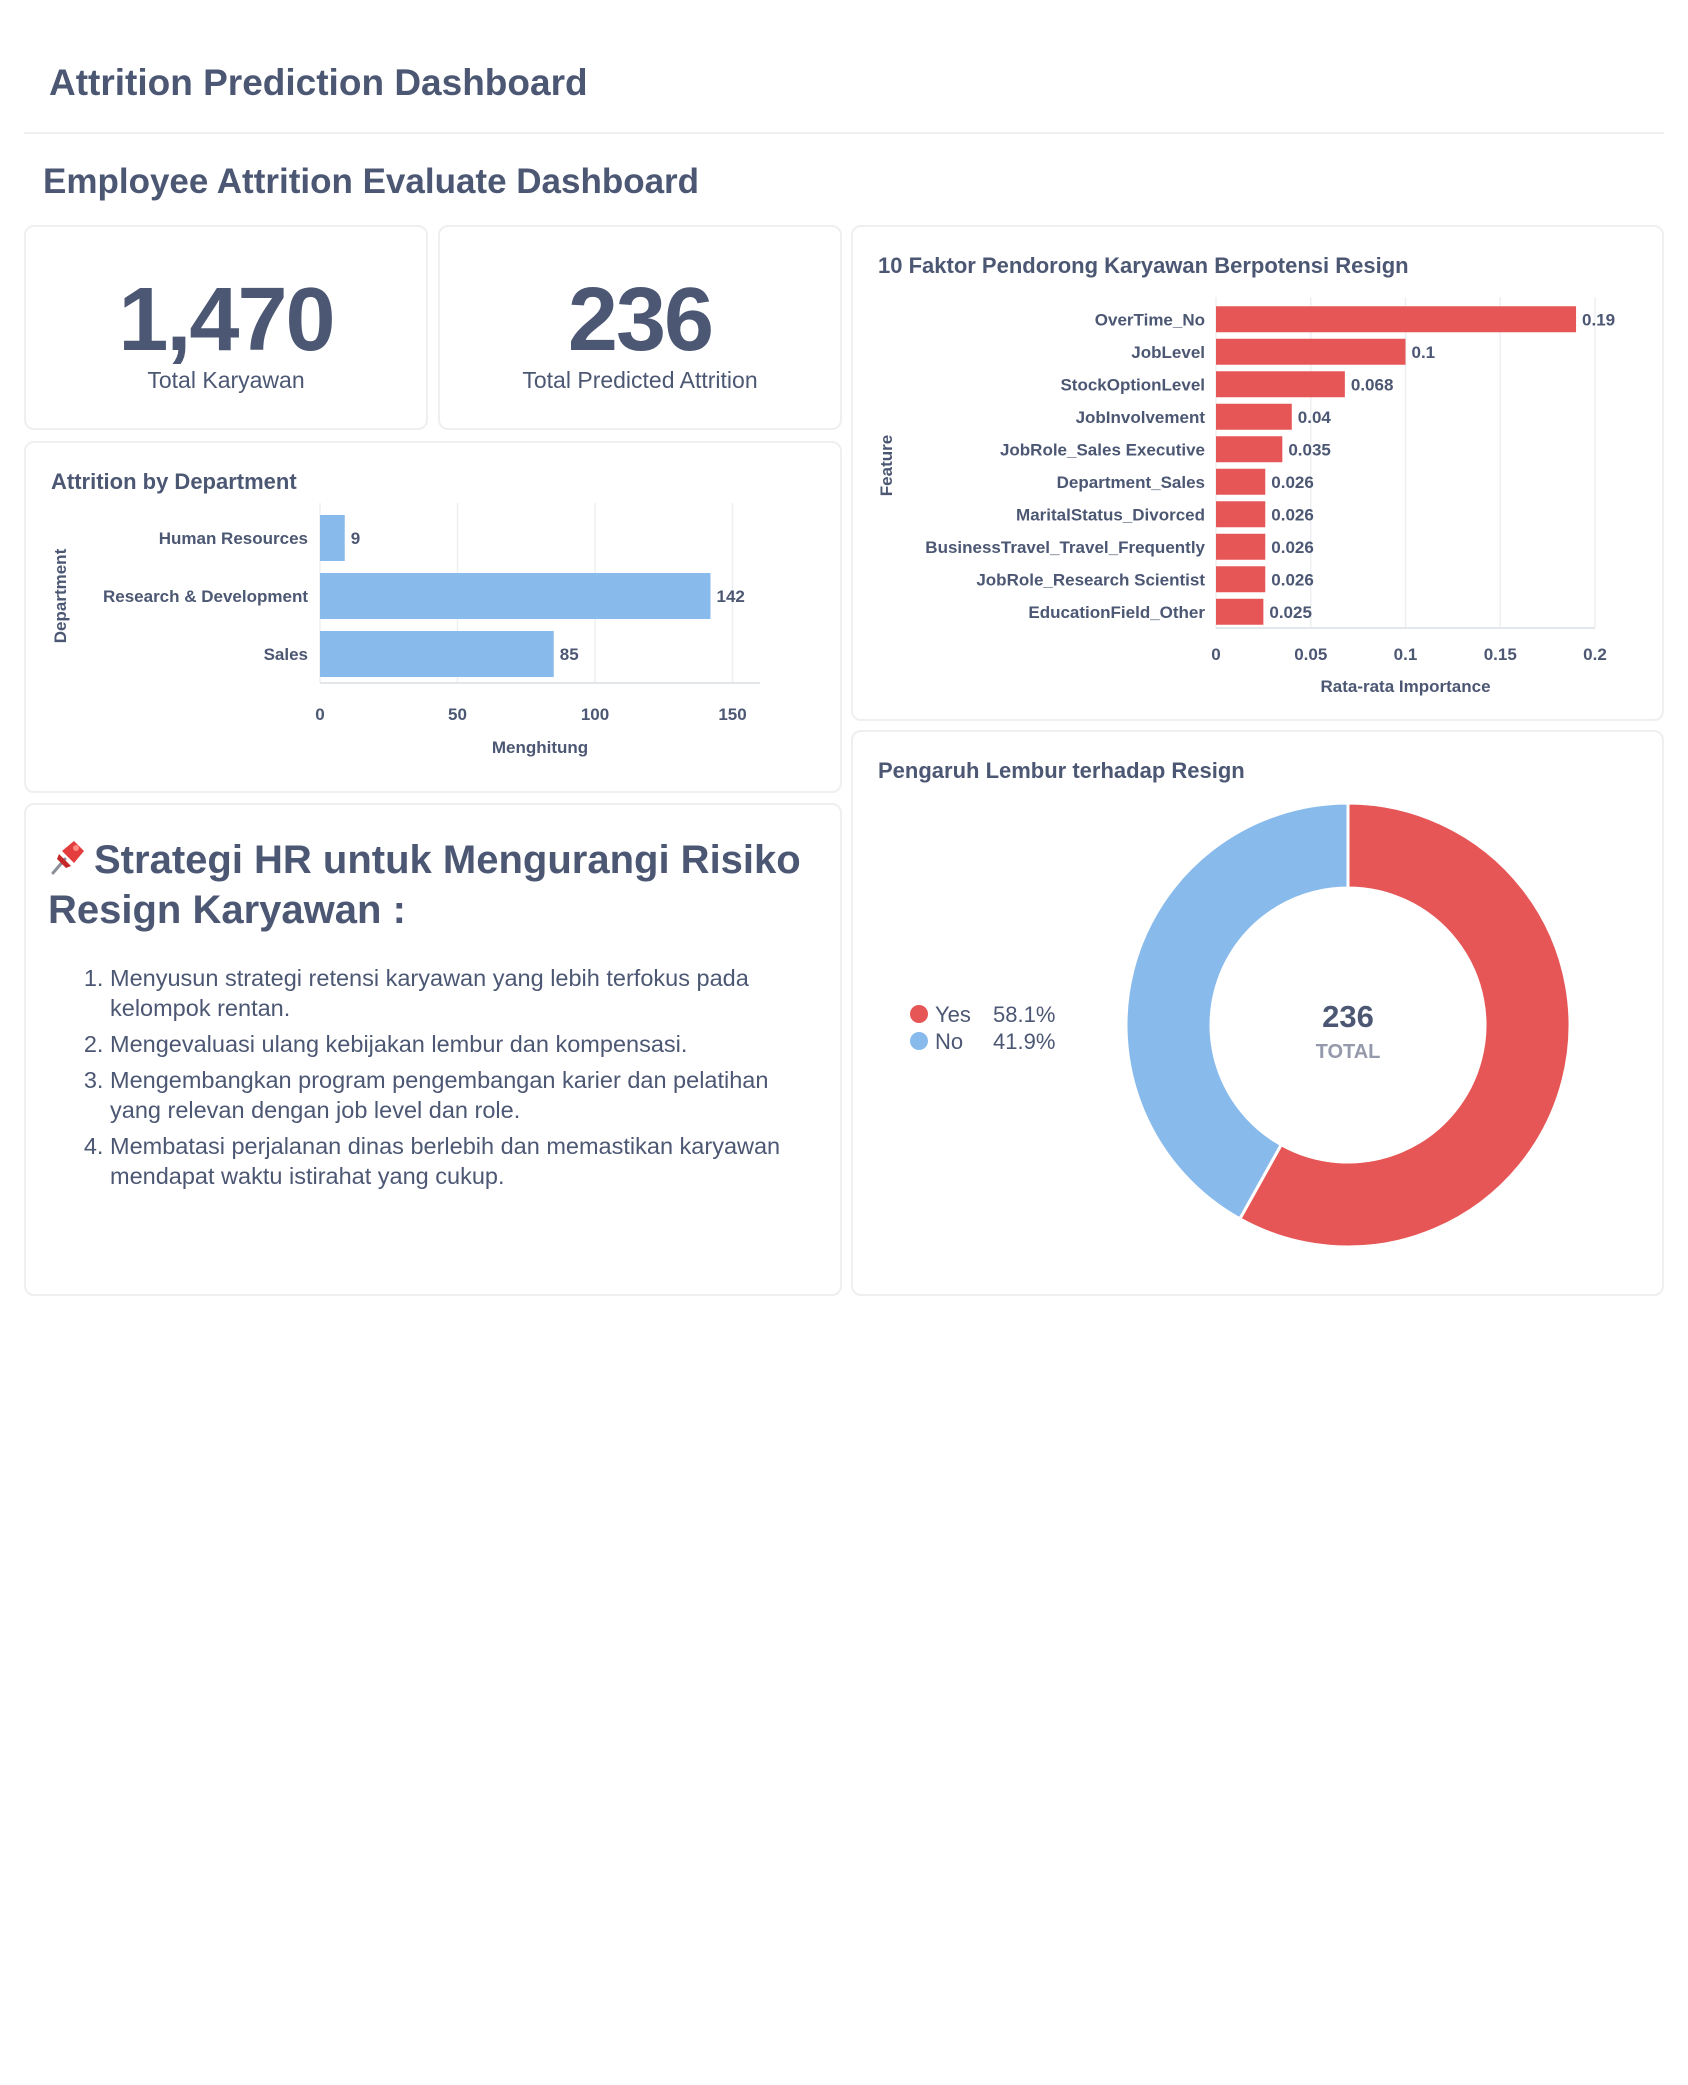  I want to click on donut-center-value: 236, so click(1348, 1016).